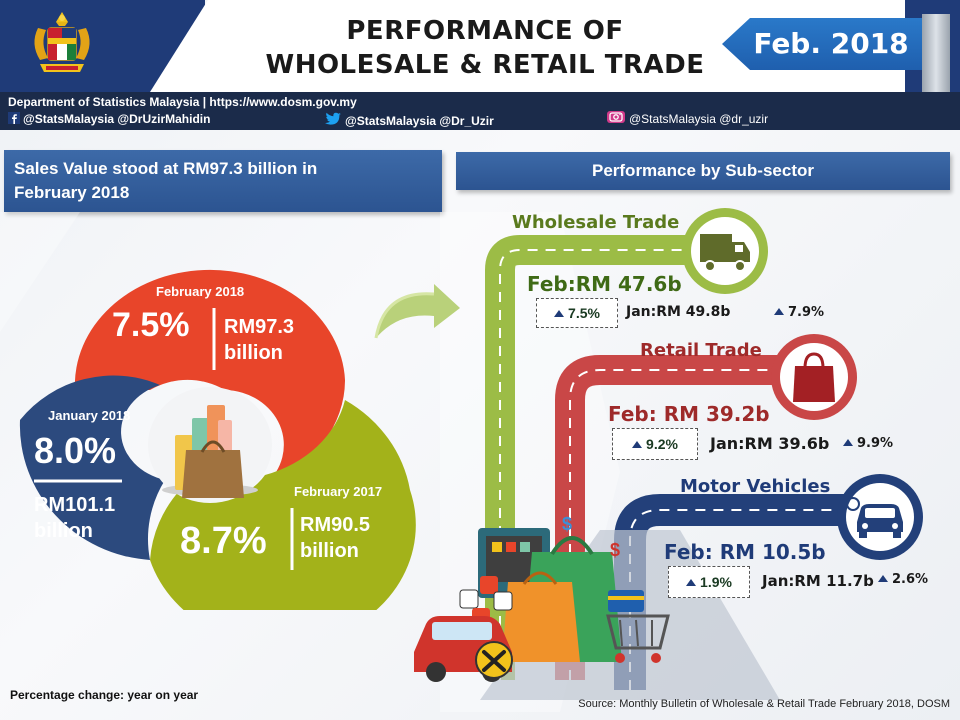 The height and width of the screenshot is (720, 960). Describe the element at coordinates (814, 377) in the screenshot. I see `shopping-bag-icon` at that location.